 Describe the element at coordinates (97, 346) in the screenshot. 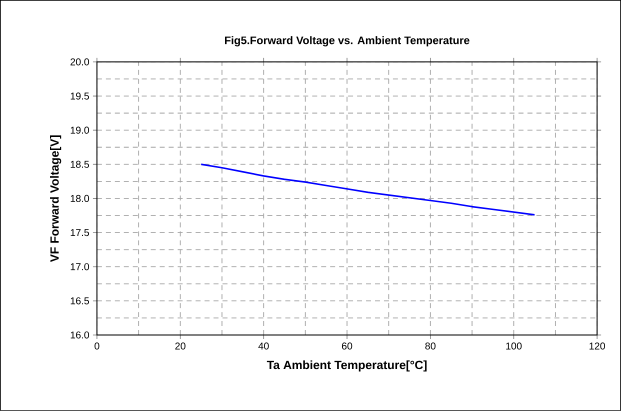

I see `x-tick-label: 0` at that location.